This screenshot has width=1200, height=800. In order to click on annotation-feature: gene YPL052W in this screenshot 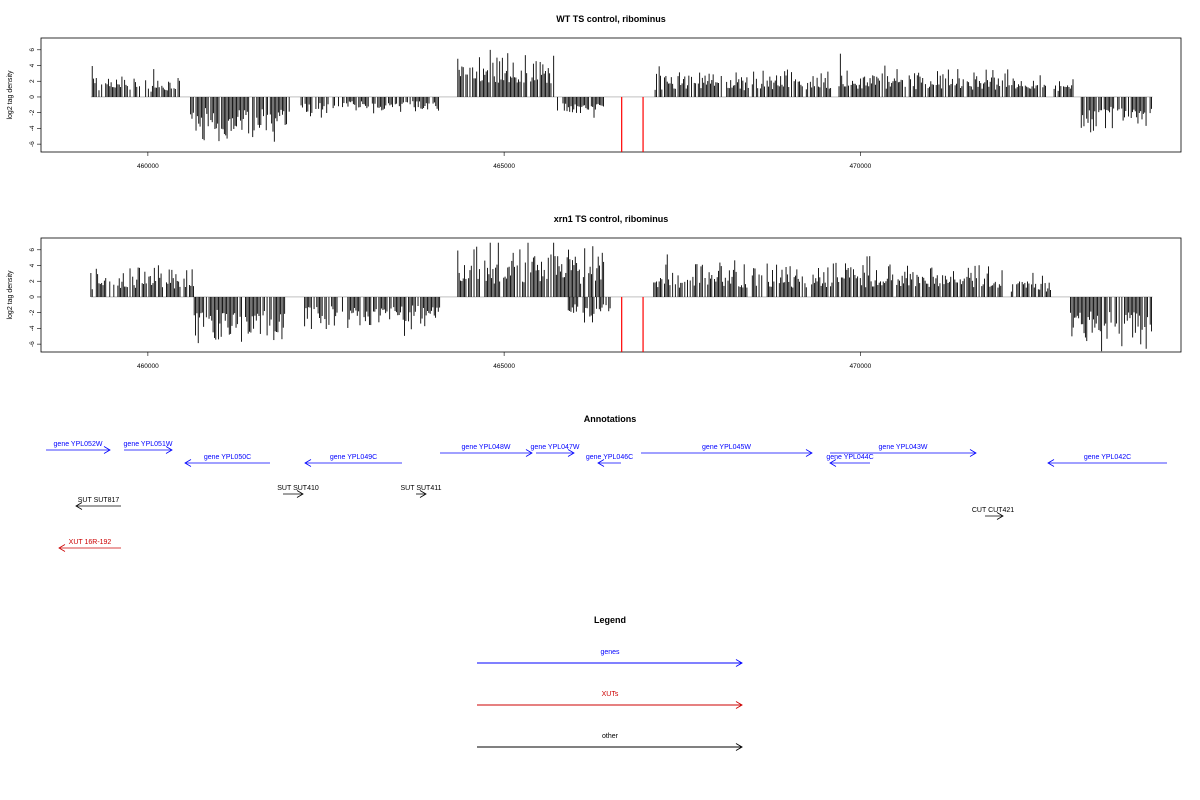, I will do `click(78, 447)`.